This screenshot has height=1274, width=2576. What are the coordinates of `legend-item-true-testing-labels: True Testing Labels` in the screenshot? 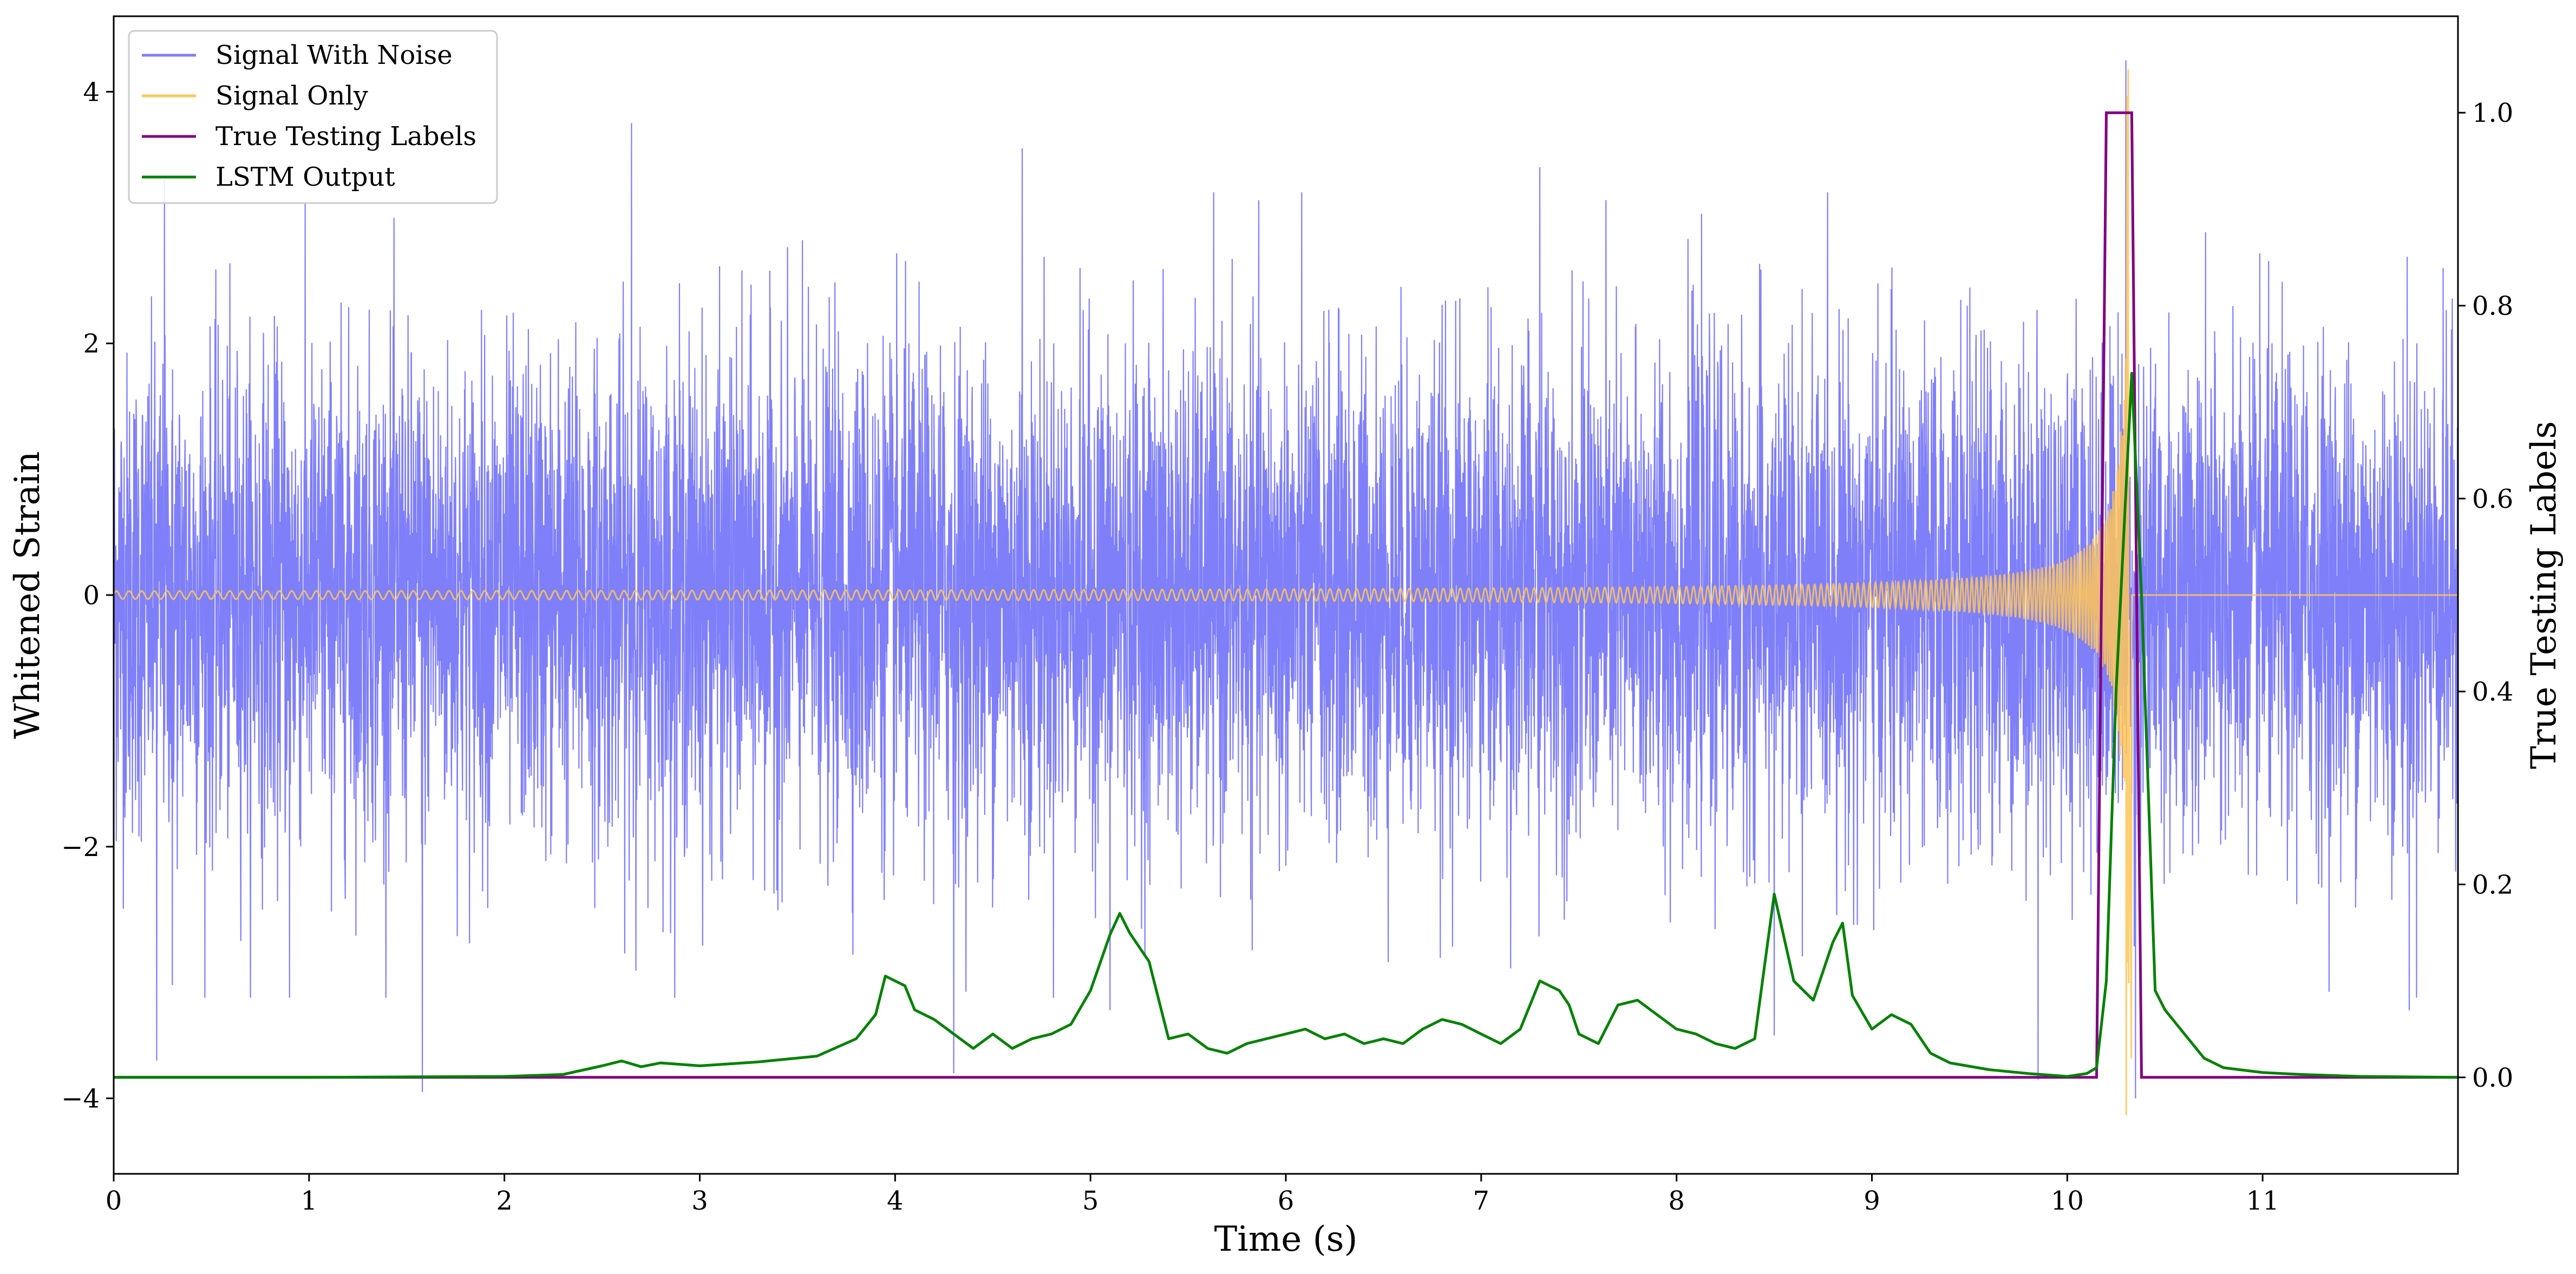 It's located at (309, 136).